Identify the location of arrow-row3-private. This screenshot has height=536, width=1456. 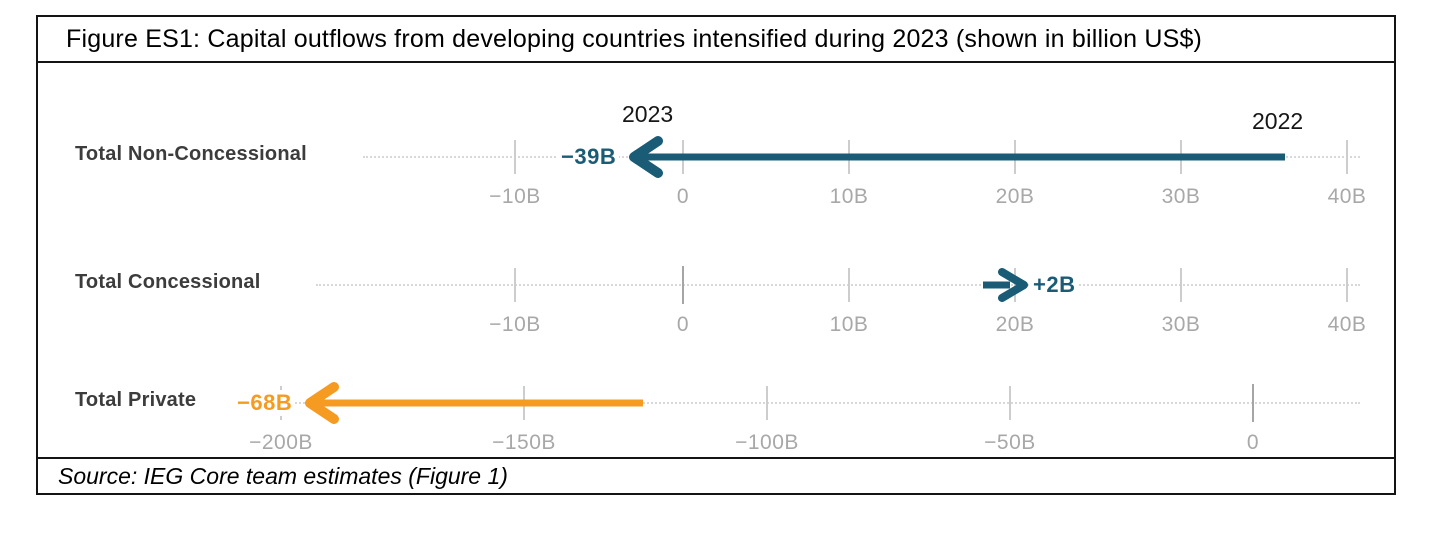
(474, 403).